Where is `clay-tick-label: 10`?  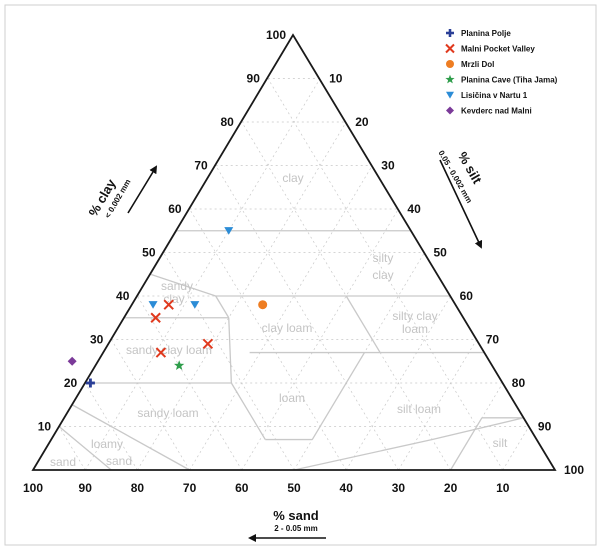 clay-tick-label: 10 is located at coordinates (45, 427).